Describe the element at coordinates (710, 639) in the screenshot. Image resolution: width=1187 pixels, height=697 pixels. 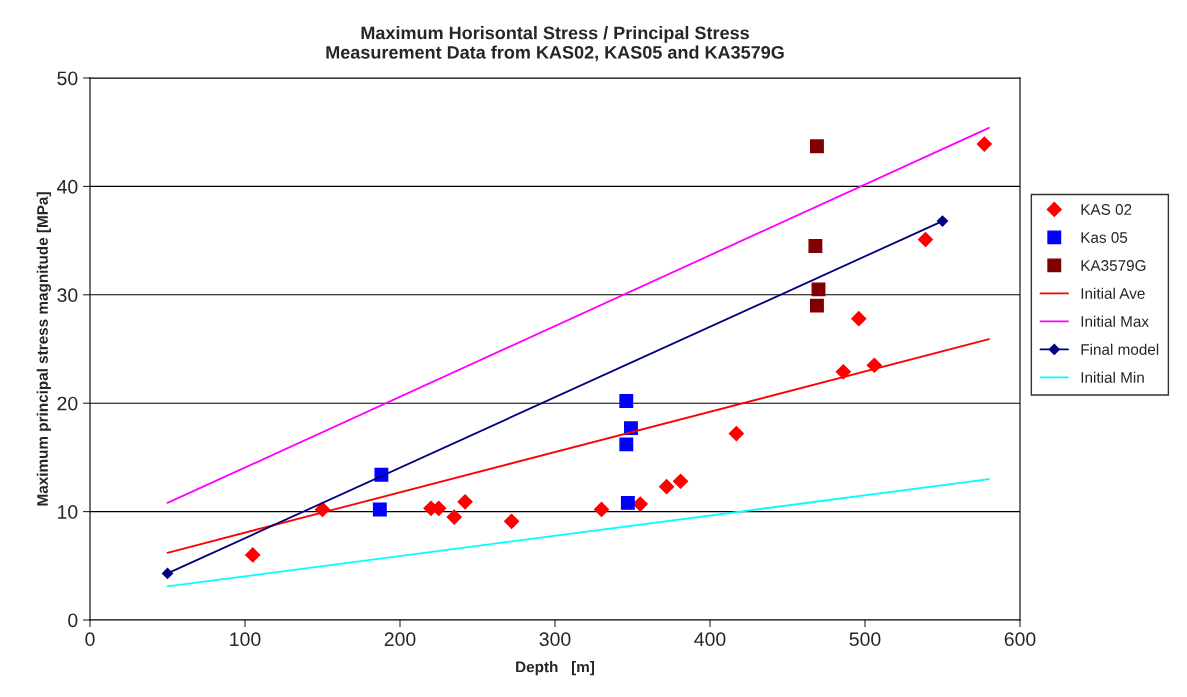
I see `x-tick-label: 400` at that location.